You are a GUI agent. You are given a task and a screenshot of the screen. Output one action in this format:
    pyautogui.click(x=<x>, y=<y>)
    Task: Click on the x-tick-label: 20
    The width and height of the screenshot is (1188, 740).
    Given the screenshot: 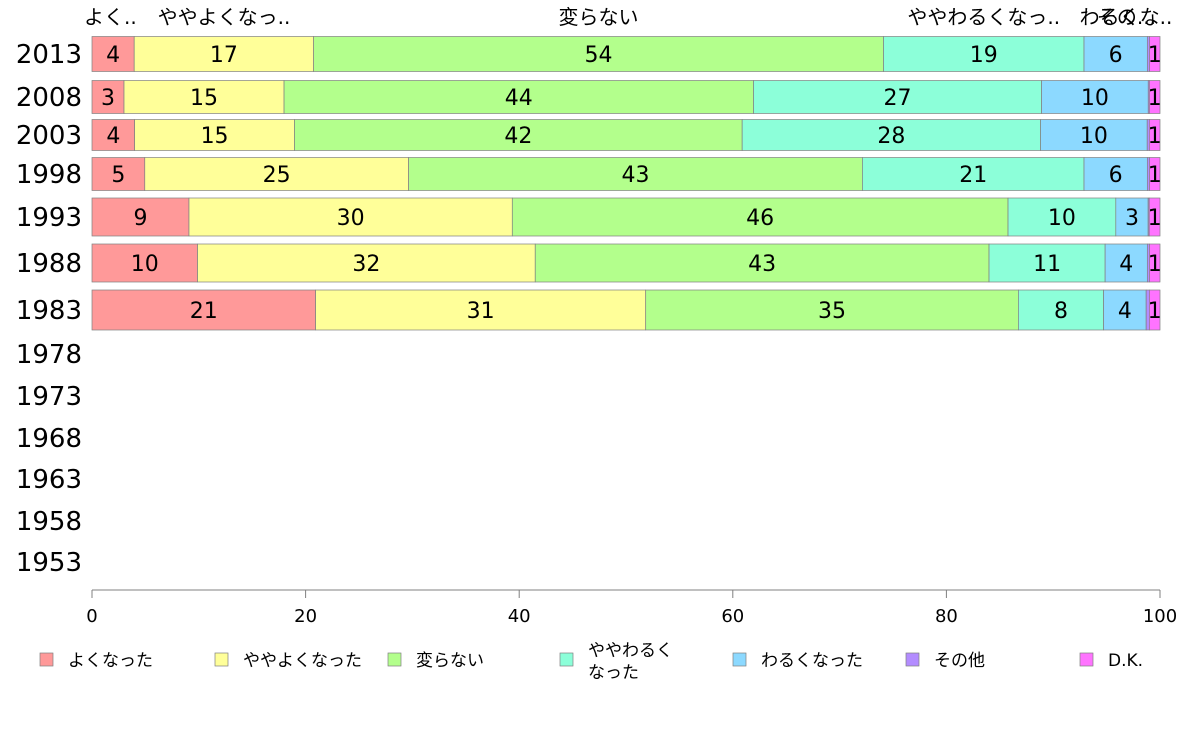 What is the action you would take?
    pyautogui.click(x=305, y=616)
    